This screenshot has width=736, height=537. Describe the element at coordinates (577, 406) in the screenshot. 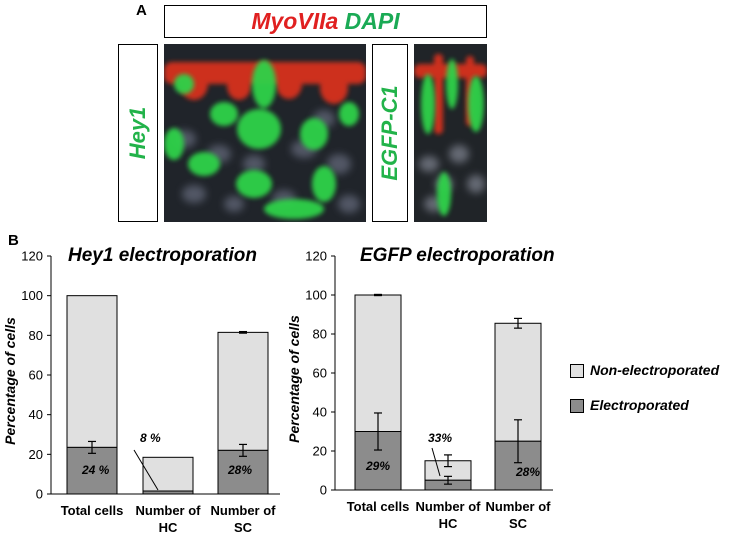

I see `legend-swatch-electroporated` at that location.